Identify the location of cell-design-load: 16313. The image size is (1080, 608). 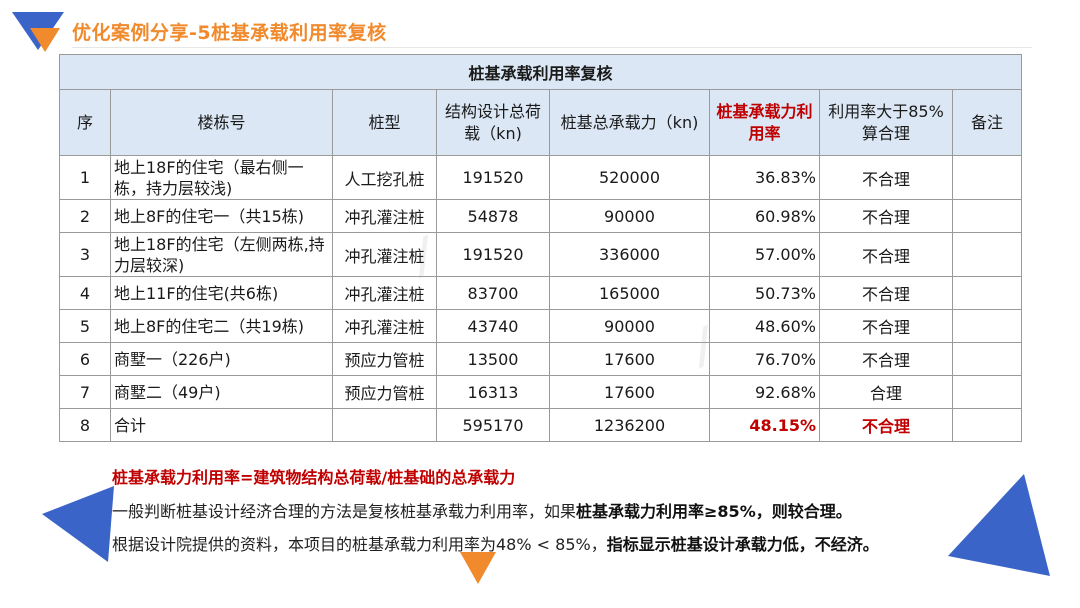
(493, 392).